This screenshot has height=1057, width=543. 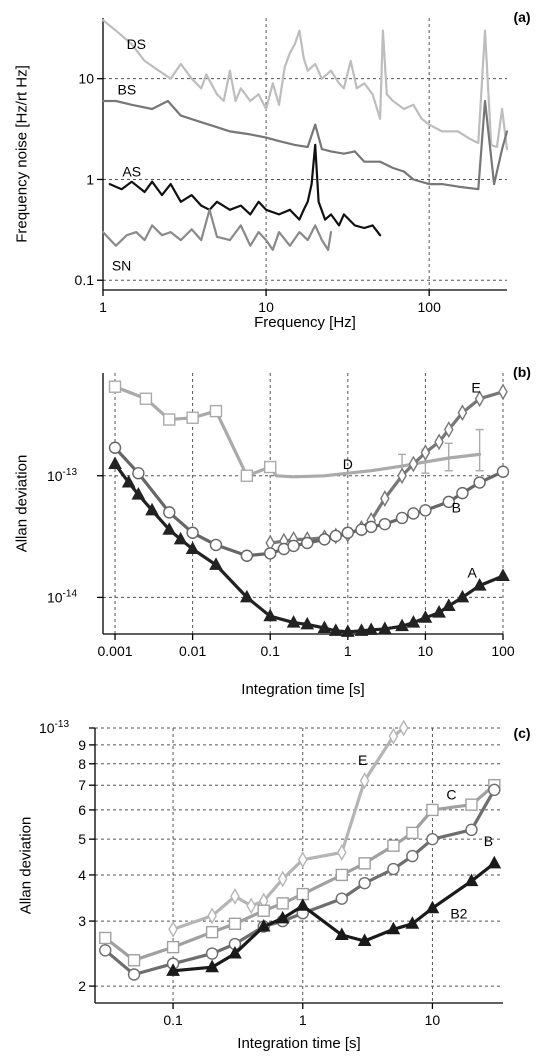 I want to click on series-label: B, so click(x=456, y=507).